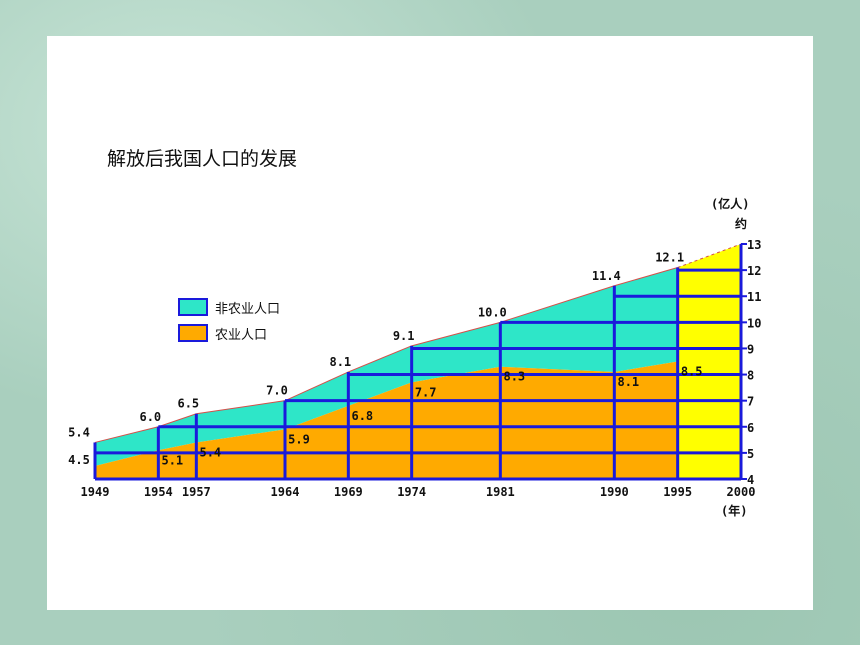  I want to click on agricultural-value-label: 5.1, so click(172, 460).